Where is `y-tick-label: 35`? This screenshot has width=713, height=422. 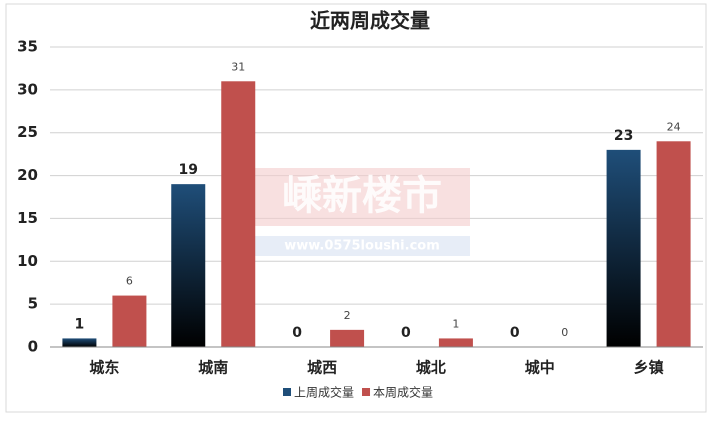 y-tick-label: 35 is located at coordinates (27, 47).